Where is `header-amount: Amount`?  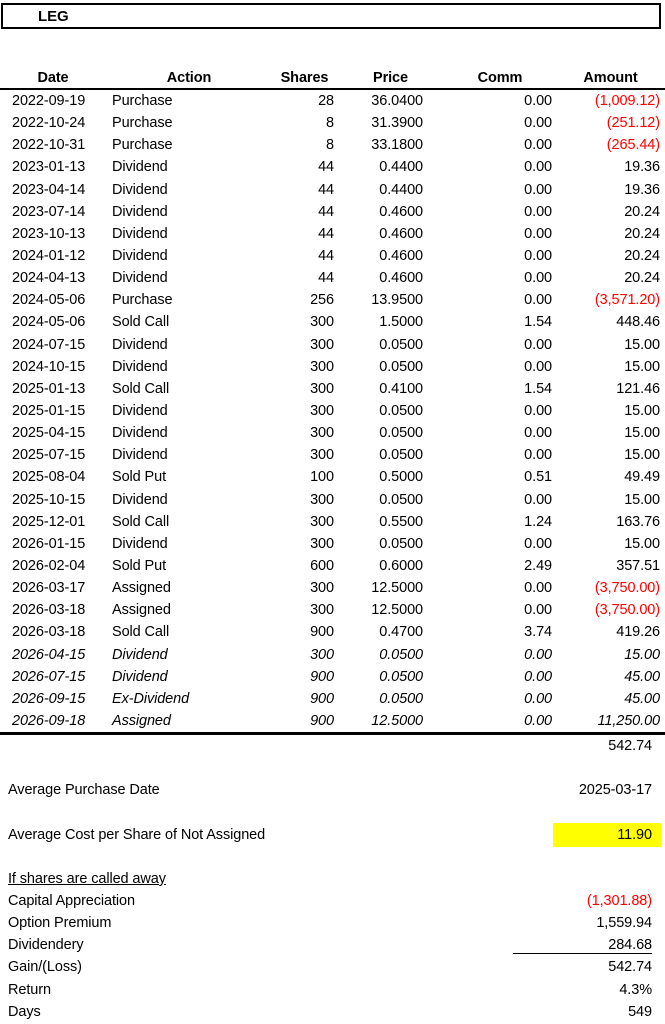
header-amount: Amount is located at coordinates (610, 78).